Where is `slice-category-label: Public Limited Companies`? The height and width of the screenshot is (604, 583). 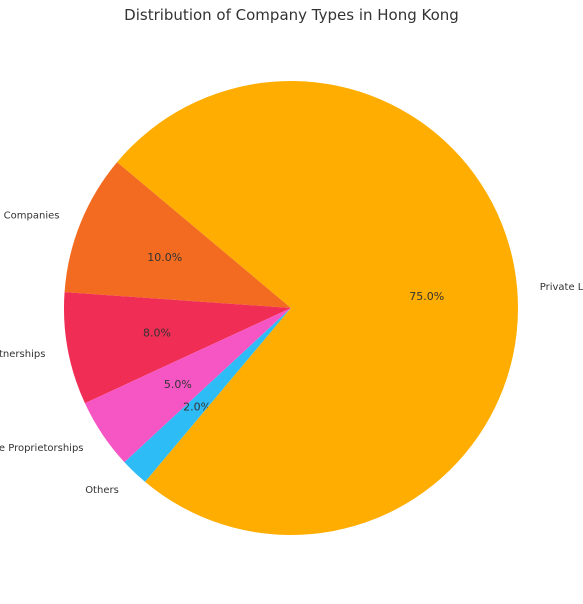
slice-category-label: Public Limited Companies is located at coordinates (29, 215).